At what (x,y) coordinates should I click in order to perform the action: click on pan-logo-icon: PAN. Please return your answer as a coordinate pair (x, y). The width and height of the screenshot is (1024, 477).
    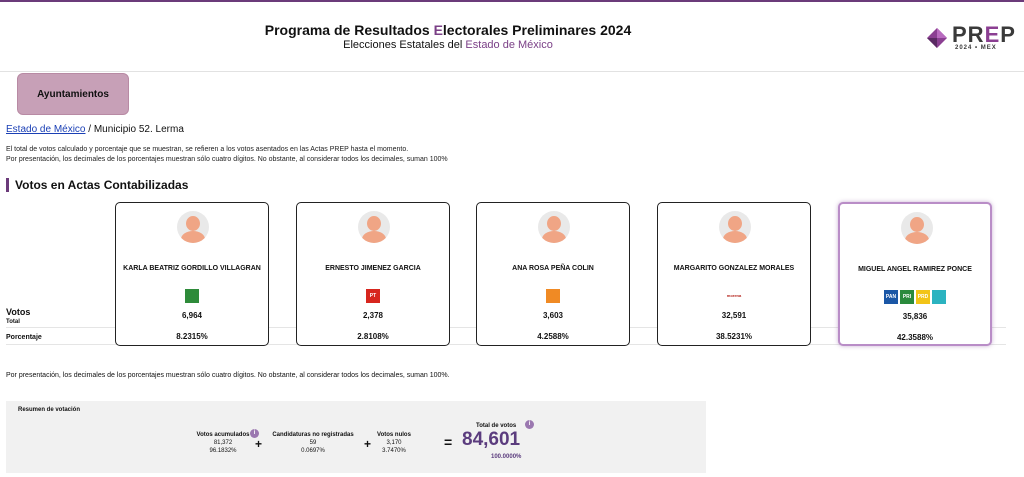
    Looking at the image, I should click on (891, 296).